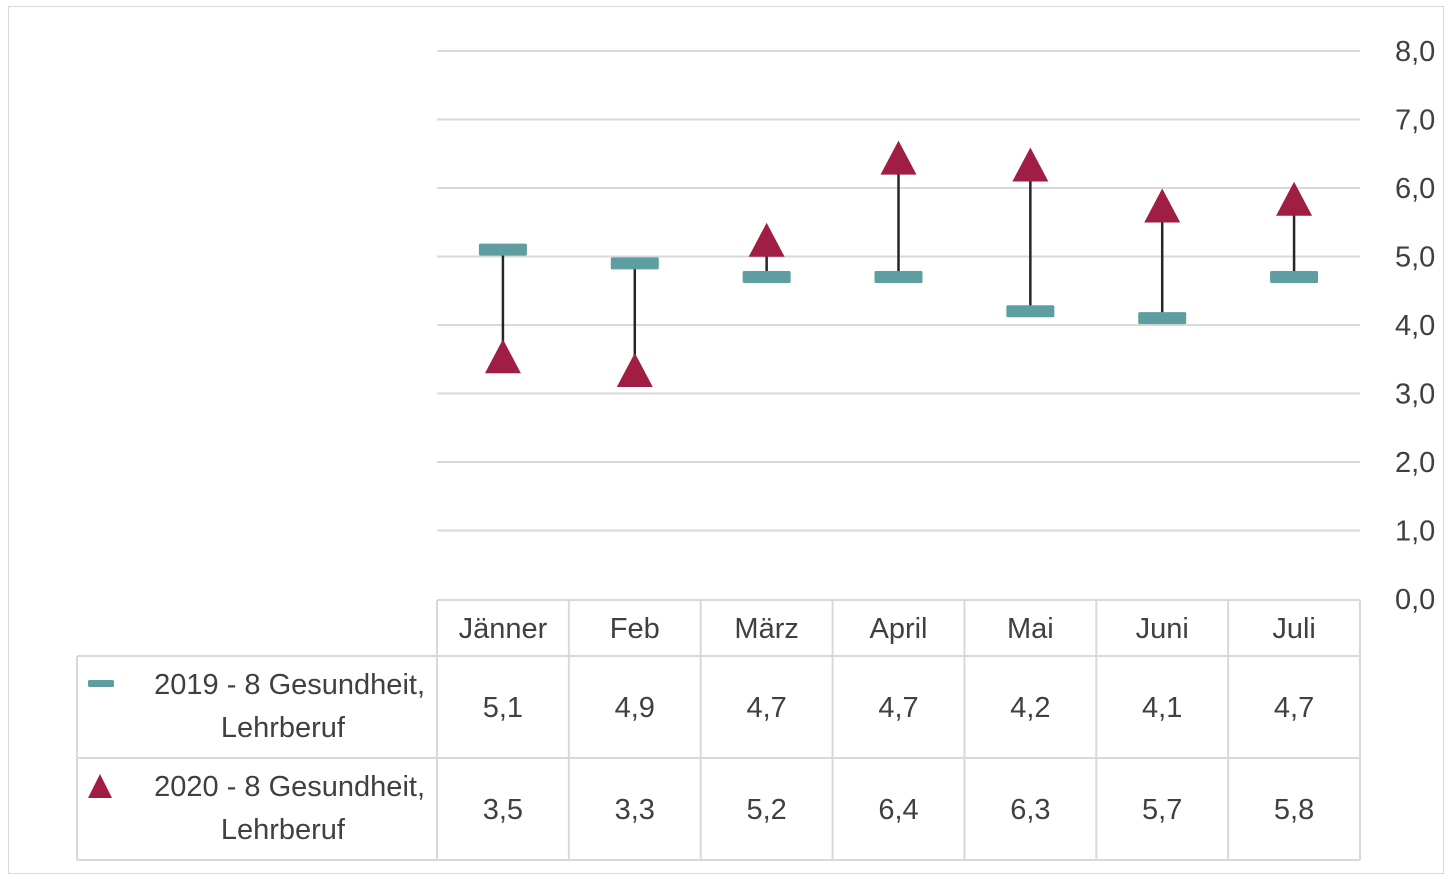 The height and width of the screenshot is (875, 1448). Describe the element at coordinates (1294, 810) in the screenshot. I see `data-label: 5,8` at that location.